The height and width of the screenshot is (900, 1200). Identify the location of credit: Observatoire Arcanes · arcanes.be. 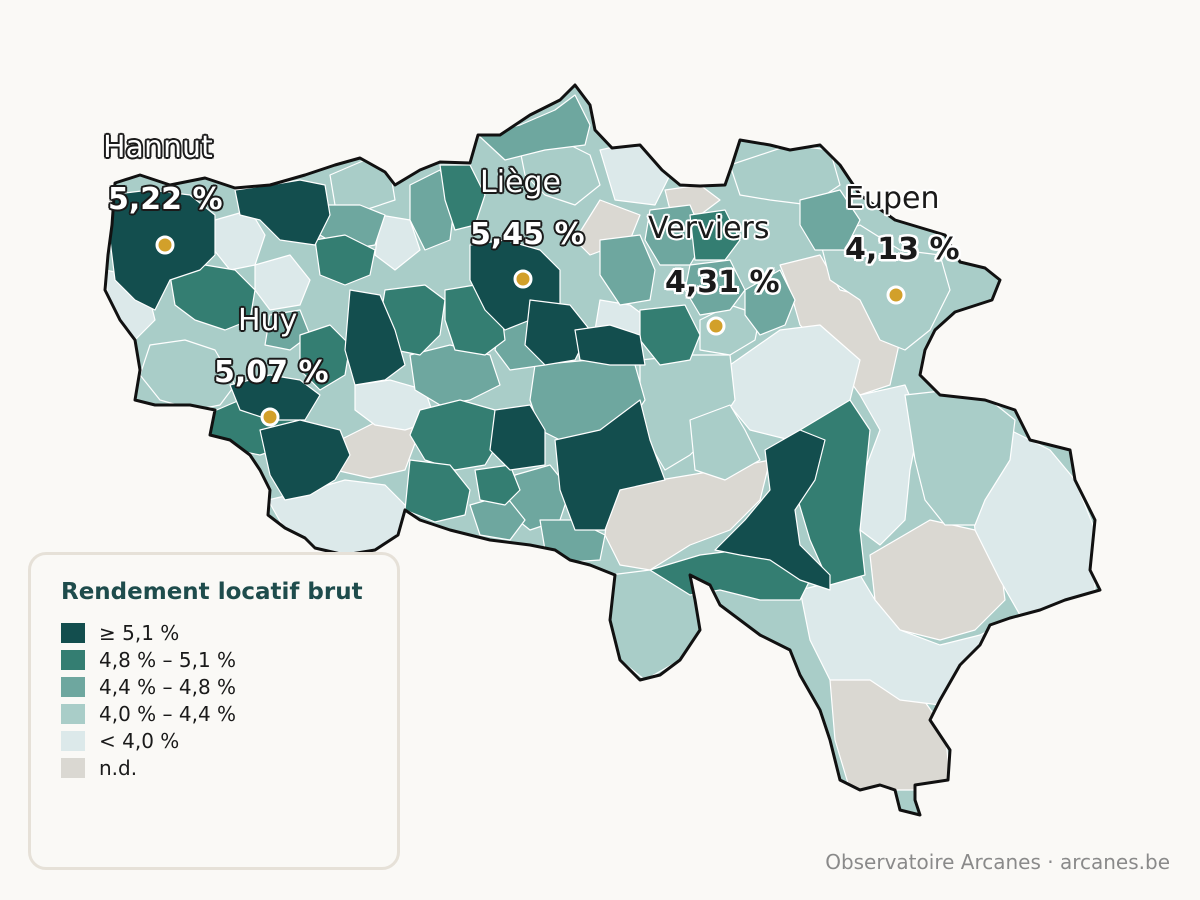
(997, 862).